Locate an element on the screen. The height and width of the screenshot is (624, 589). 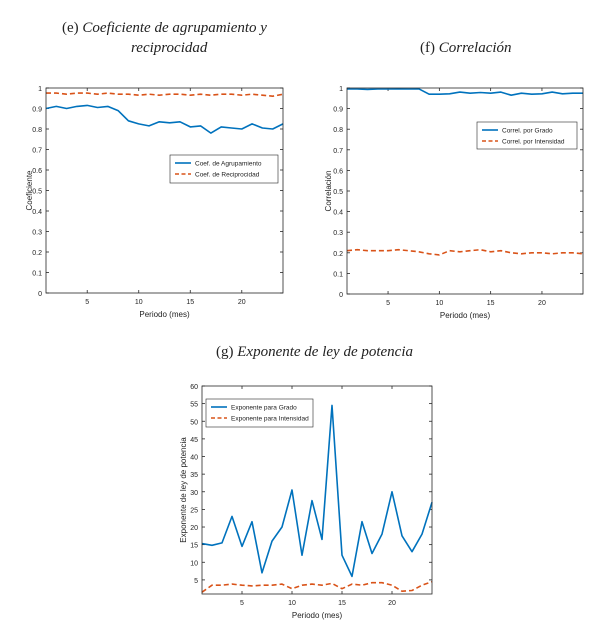
legend-label: Correl. por Intensidad is located at coordinates (533, 142).